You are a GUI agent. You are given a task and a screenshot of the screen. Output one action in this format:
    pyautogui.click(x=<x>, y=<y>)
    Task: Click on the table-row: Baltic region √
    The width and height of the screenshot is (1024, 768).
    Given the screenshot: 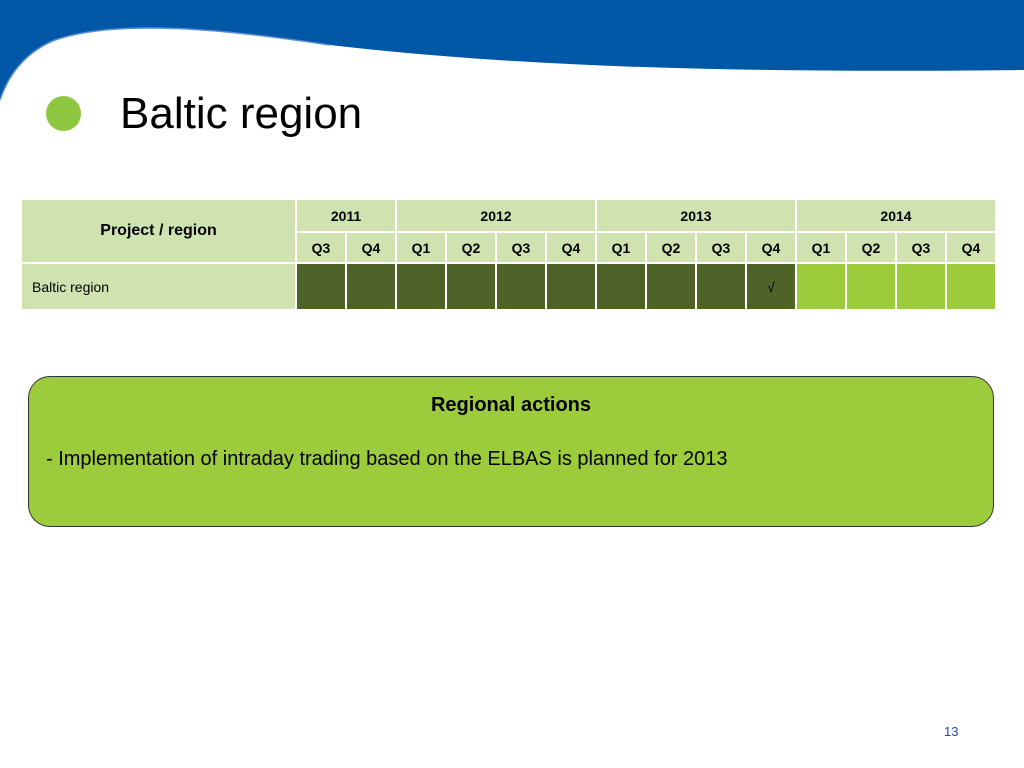 What is the action you would take?
    pyautogui.click(x=508, y=286)
    